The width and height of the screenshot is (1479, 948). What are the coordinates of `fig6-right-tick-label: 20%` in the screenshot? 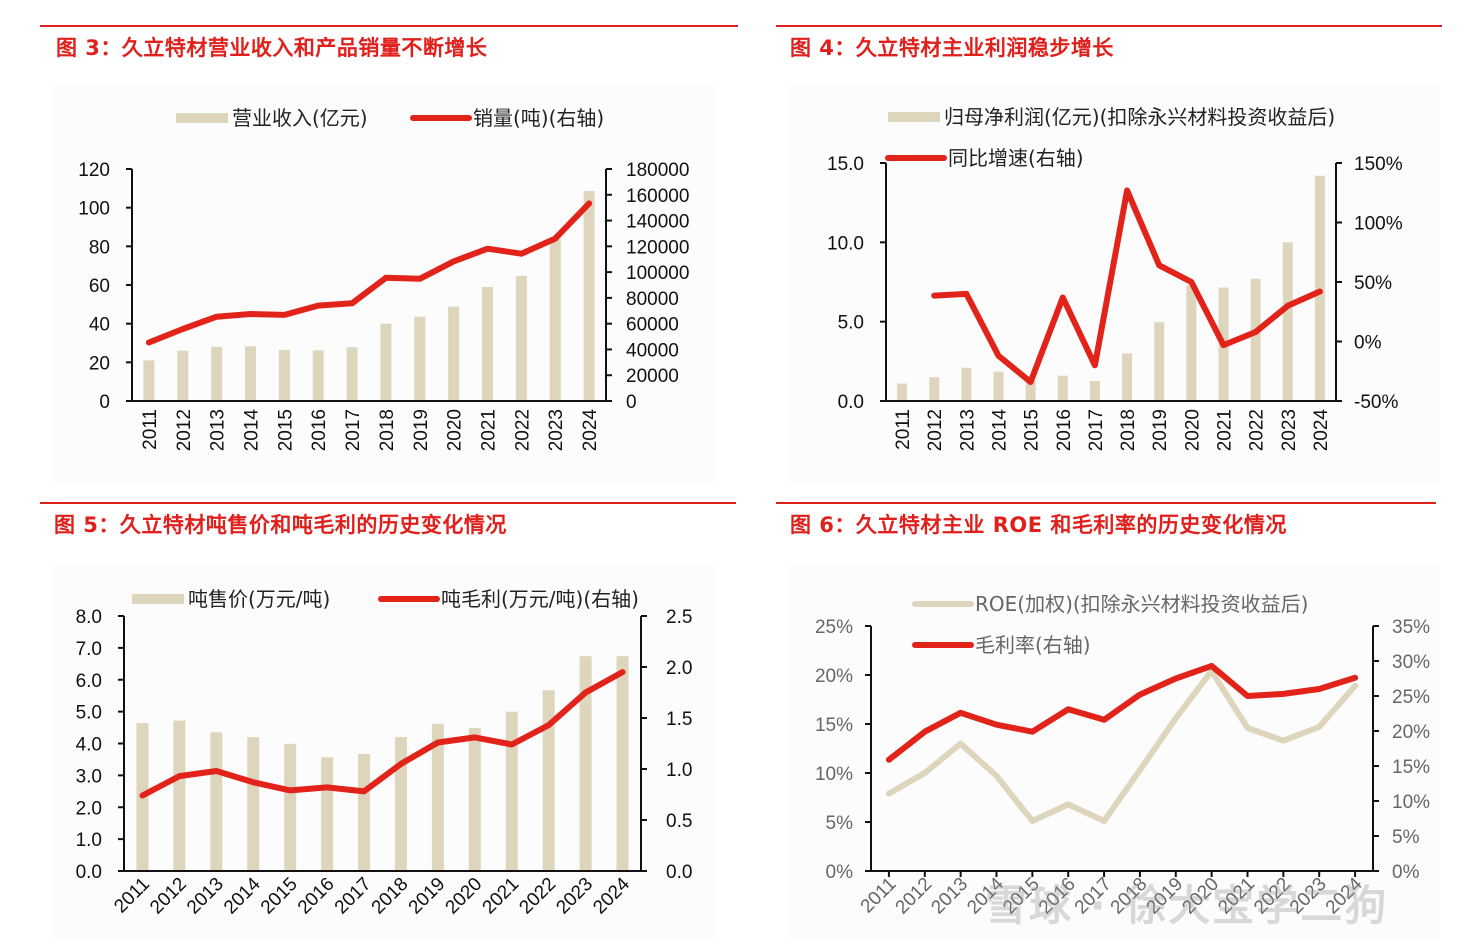 It's located at (1411, 732).